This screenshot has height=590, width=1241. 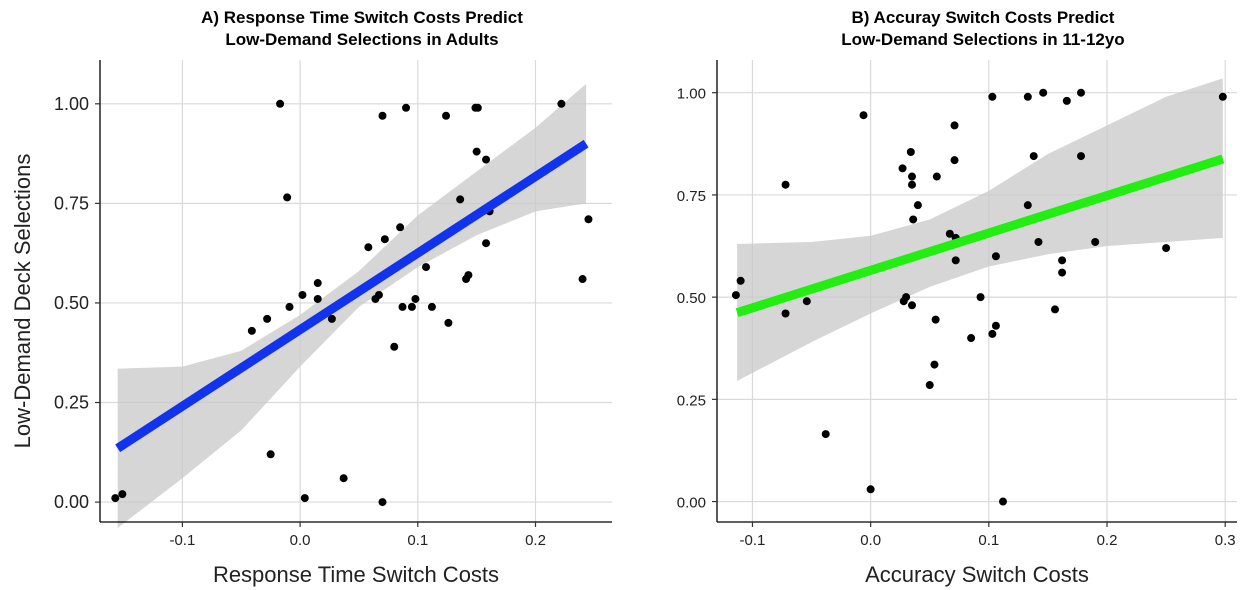 I want to click on x-tick-label: 0.0, so click(x=300, y=540).